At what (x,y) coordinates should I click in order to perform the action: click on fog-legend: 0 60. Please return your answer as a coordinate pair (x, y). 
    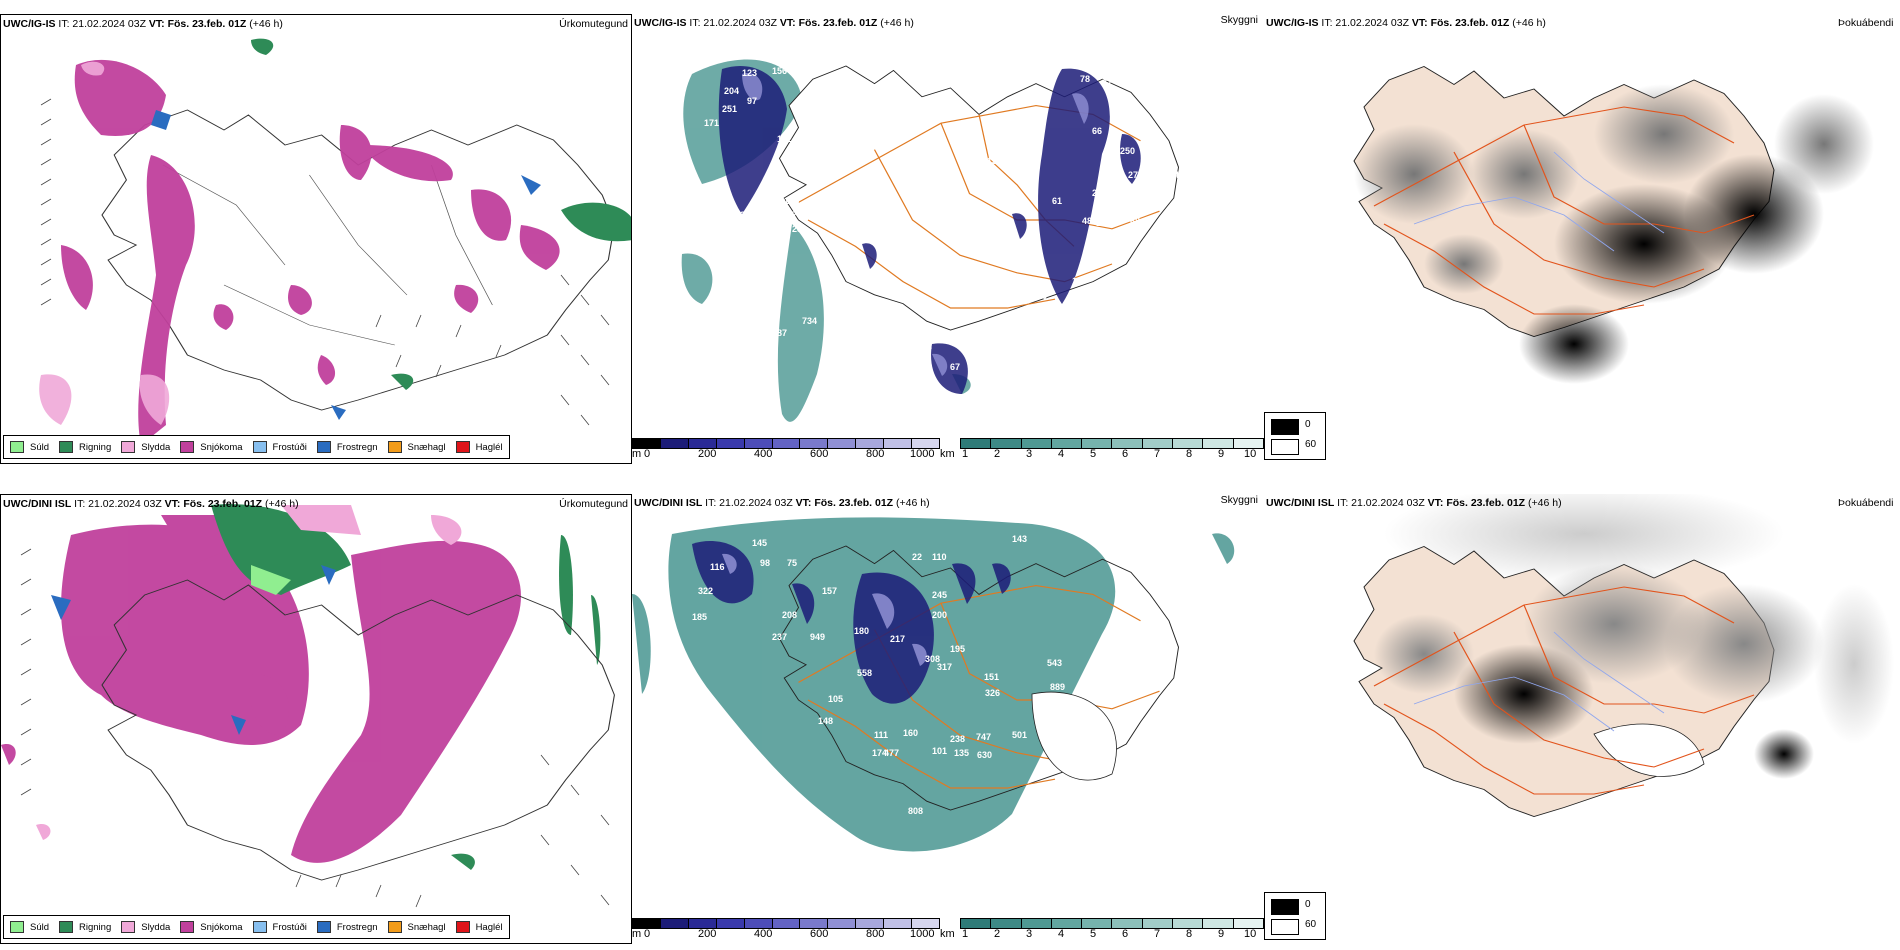
    Looking at the image, I should click on (1295, 916).